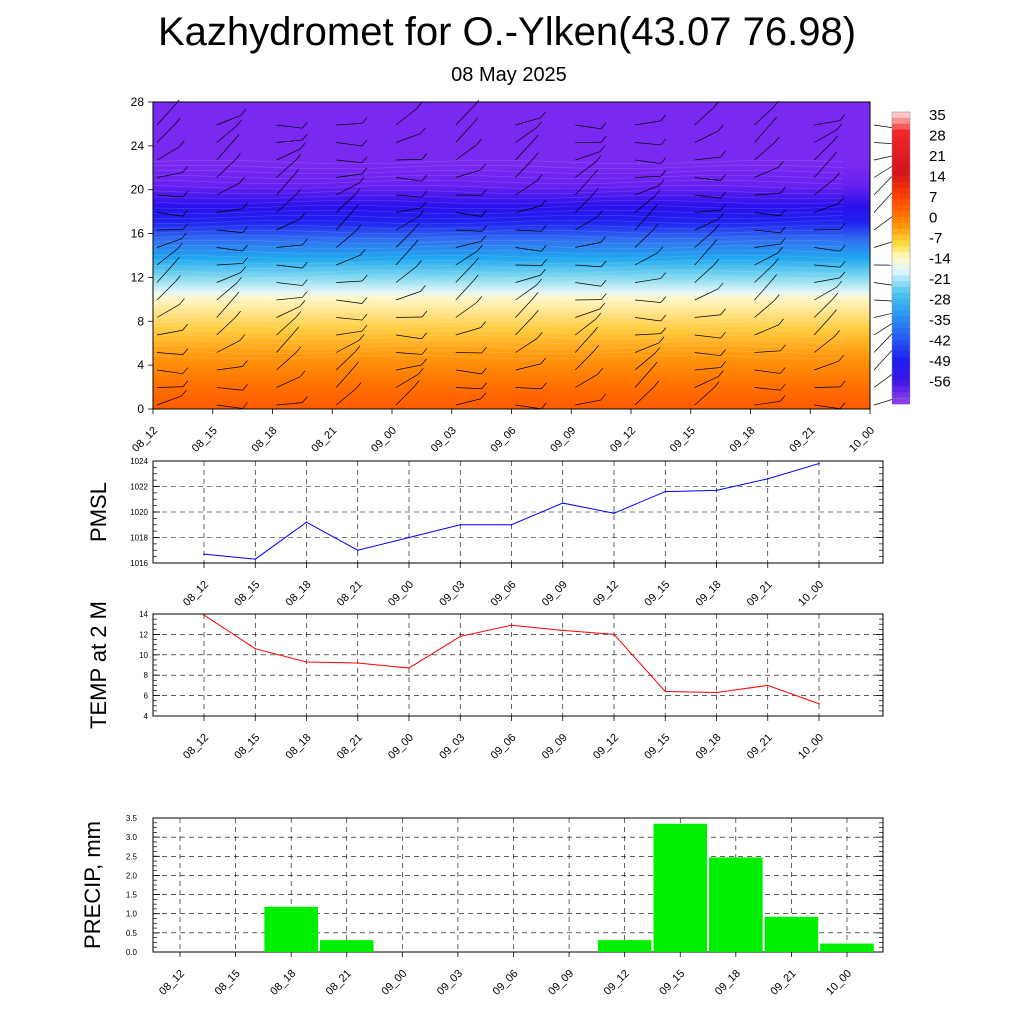  Describe the element at coordinates (518, 665) in the screenshot. I see `plot-frame` at that location.